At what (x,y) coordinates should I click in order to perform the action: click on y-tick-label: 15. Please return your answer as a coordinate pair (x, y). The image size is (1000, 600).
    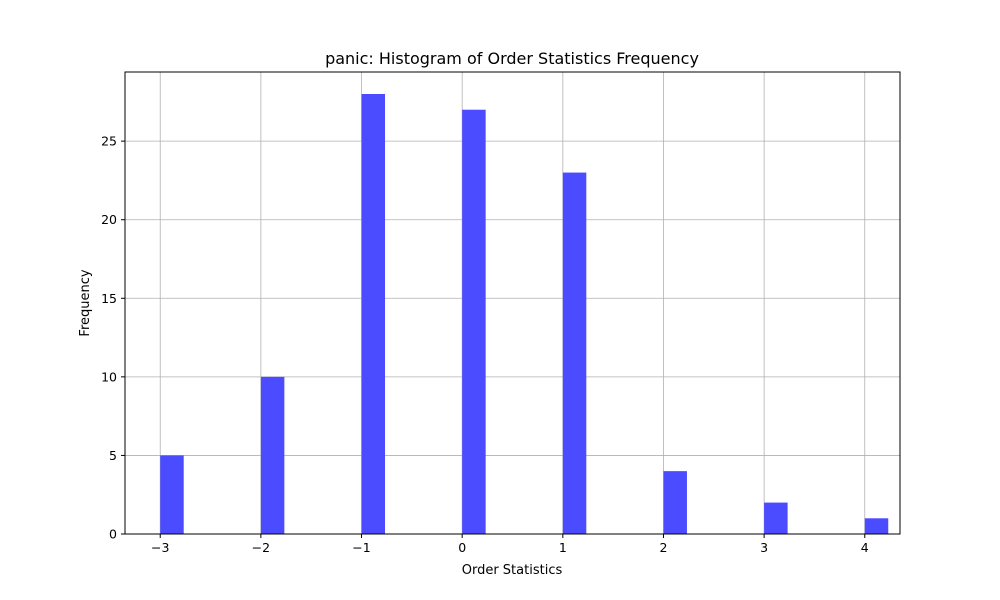
    Looking at the image, I should click on (109, 298).